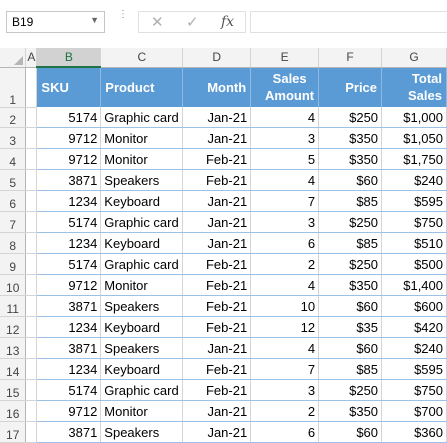 The width and height of the screenshot is (447, 443). What do you see at coordinates (13, 243) in the screenshot?
I see `row-header: 8` at bounding box center [13, 243].